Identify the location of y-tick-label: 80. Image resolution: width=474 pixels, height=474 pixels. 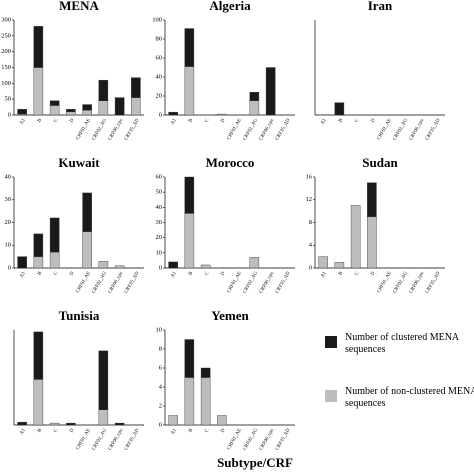
(159, 38).